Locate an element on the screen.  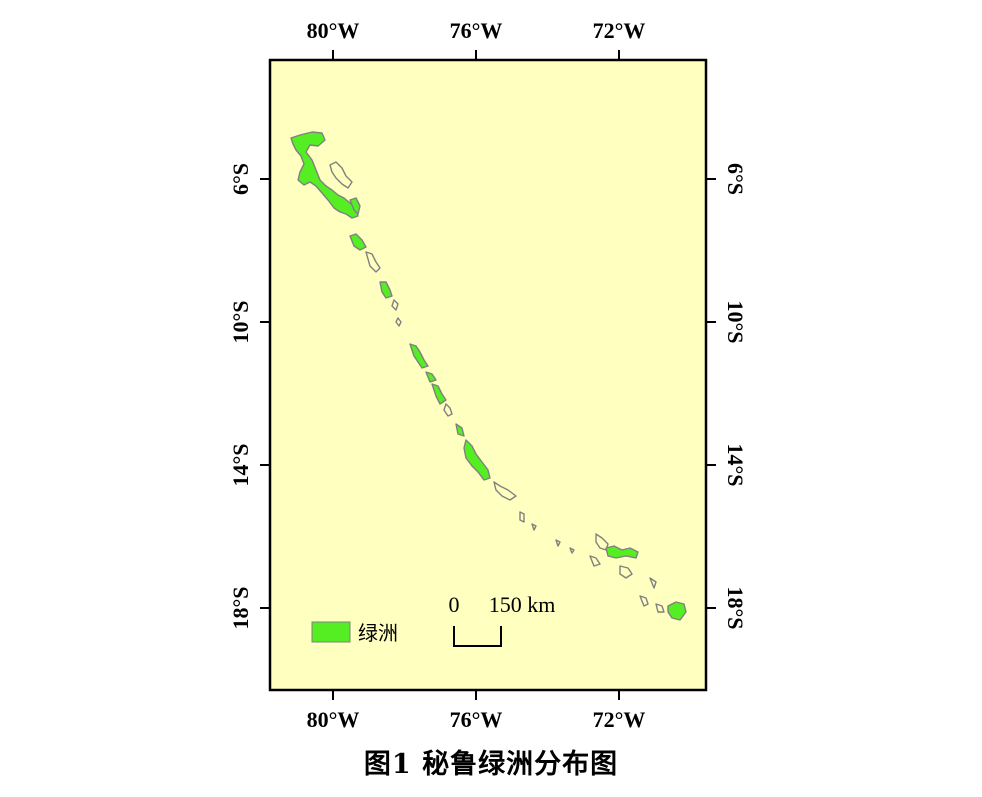
legend-label: 绿洲 is located at coordinates (378, 633).